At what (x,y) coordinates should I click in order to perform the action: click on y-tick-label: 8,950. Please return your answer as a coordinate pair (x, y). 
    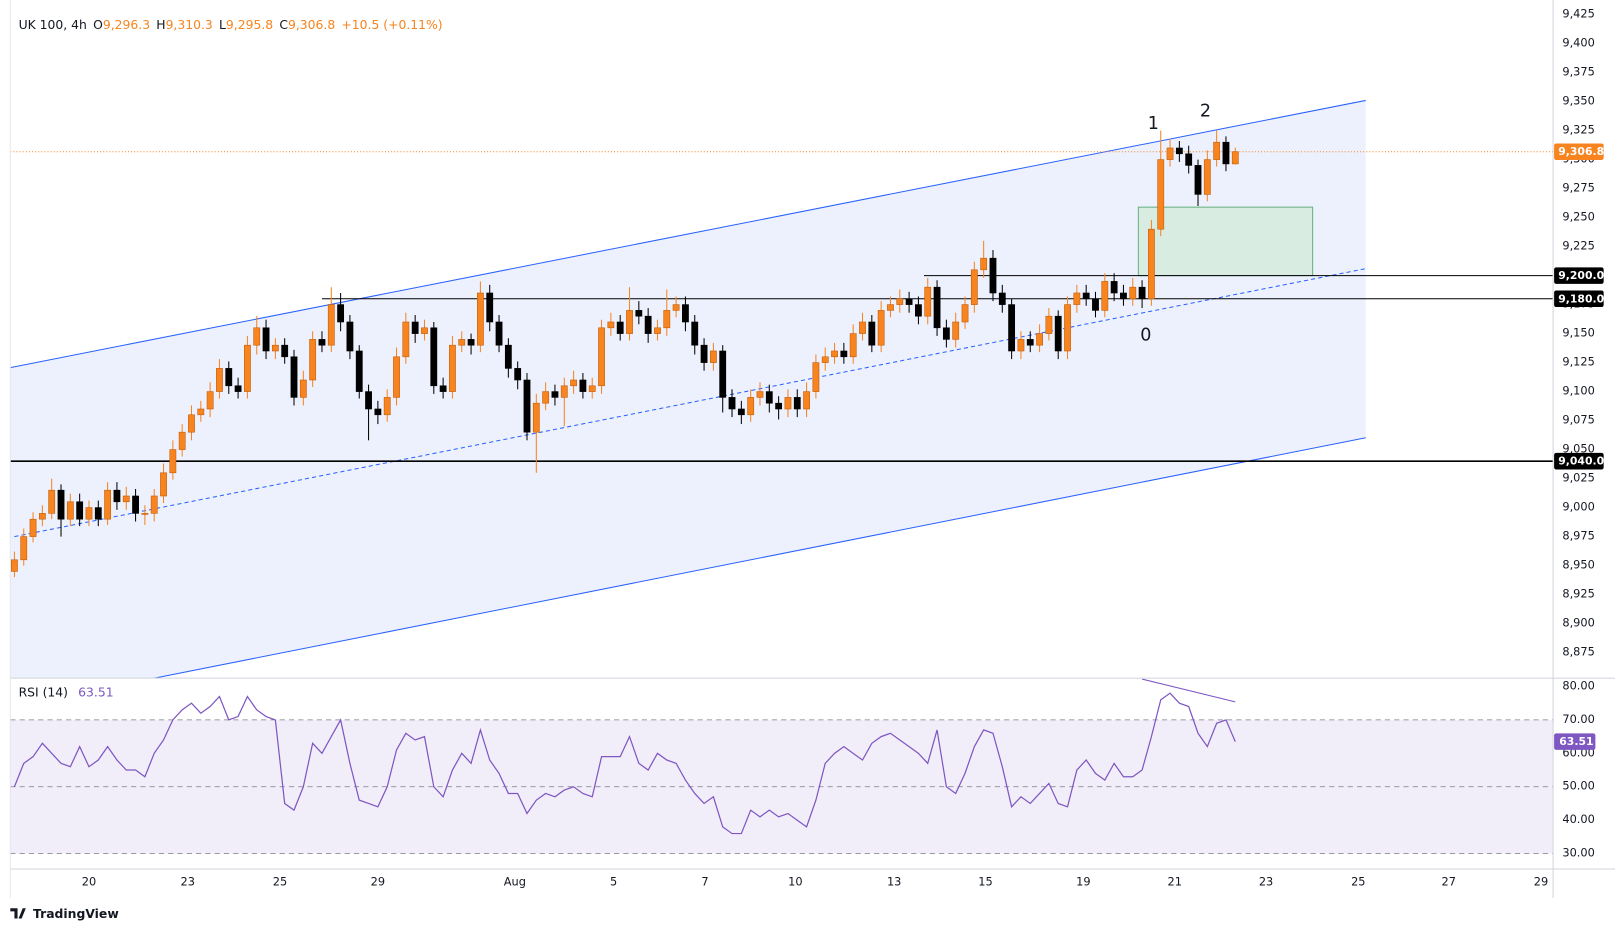
    Looking at the image, I should click on (1578, 565).